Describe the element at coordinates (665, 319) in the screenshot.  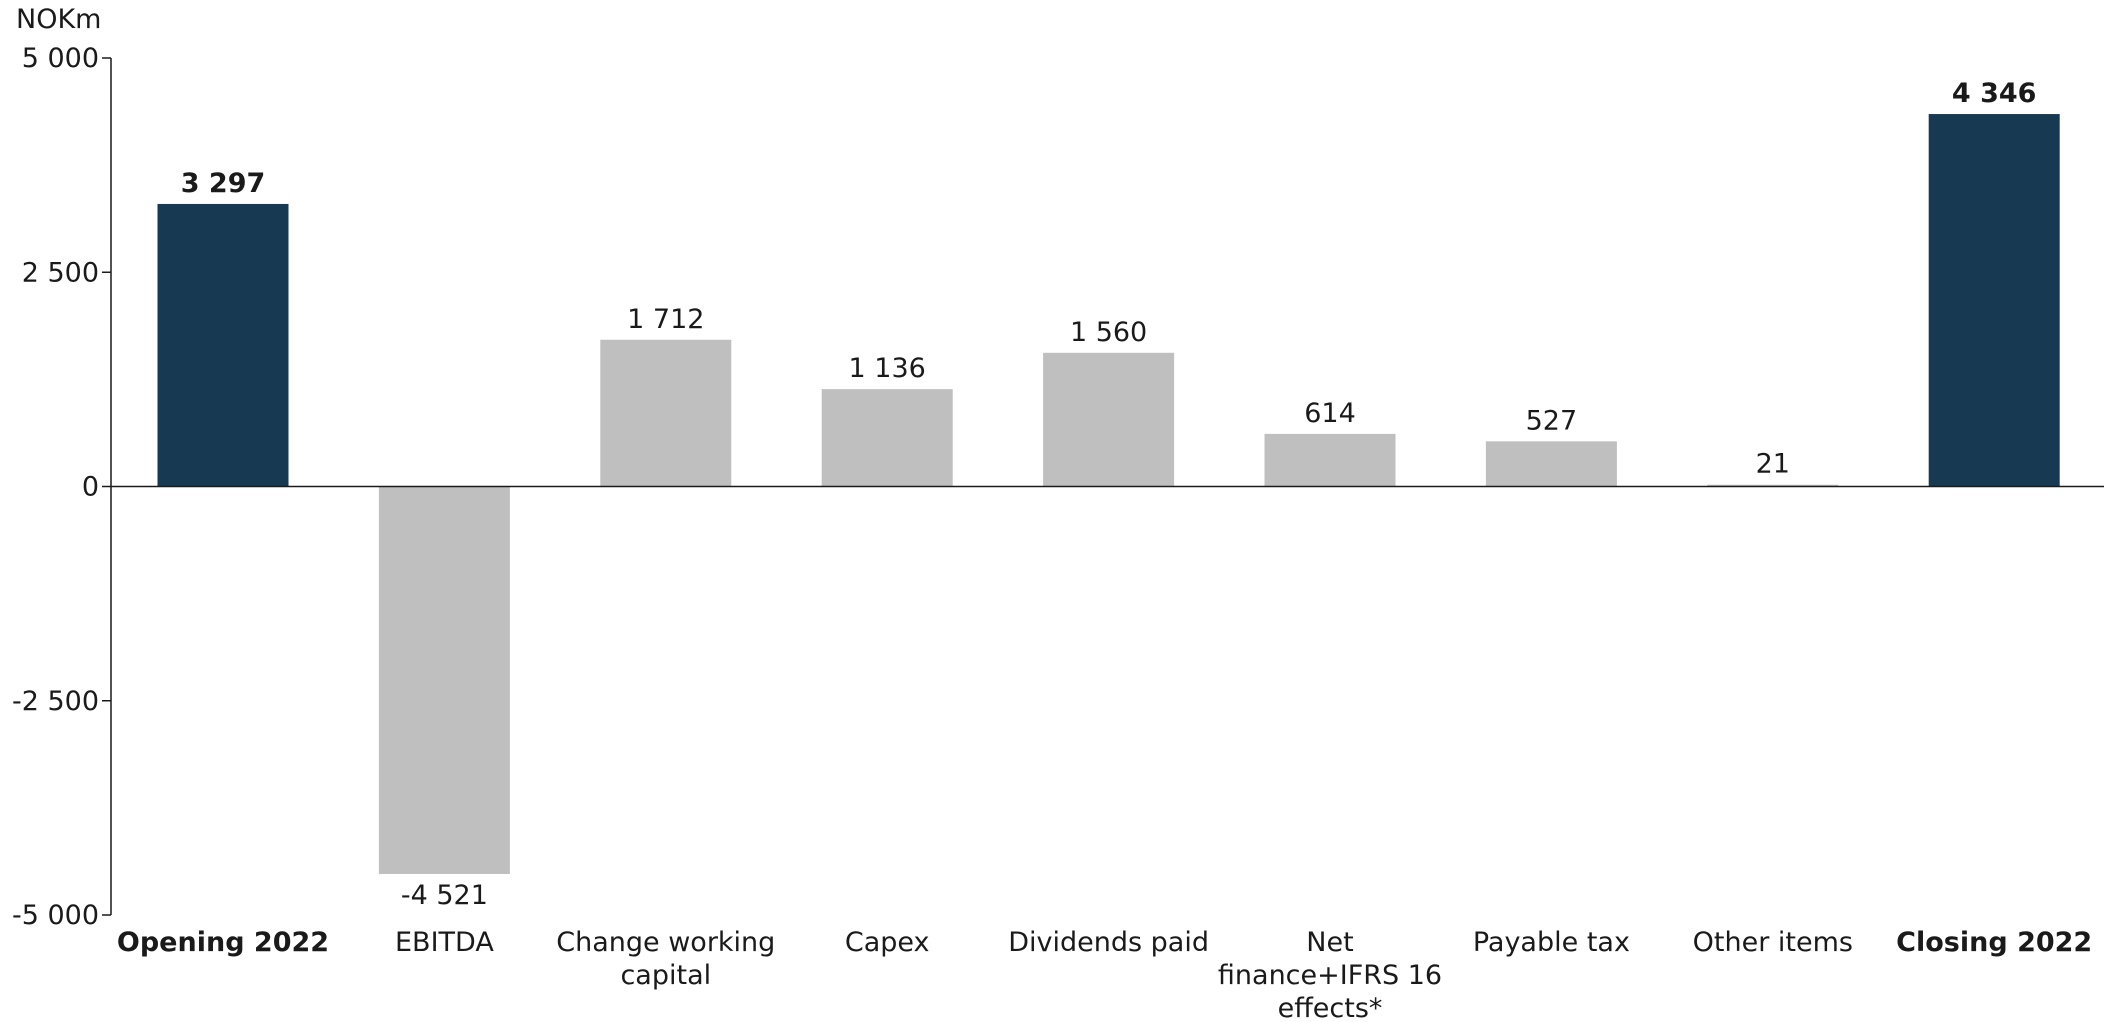
I see `value-label: 1 712` at that location.